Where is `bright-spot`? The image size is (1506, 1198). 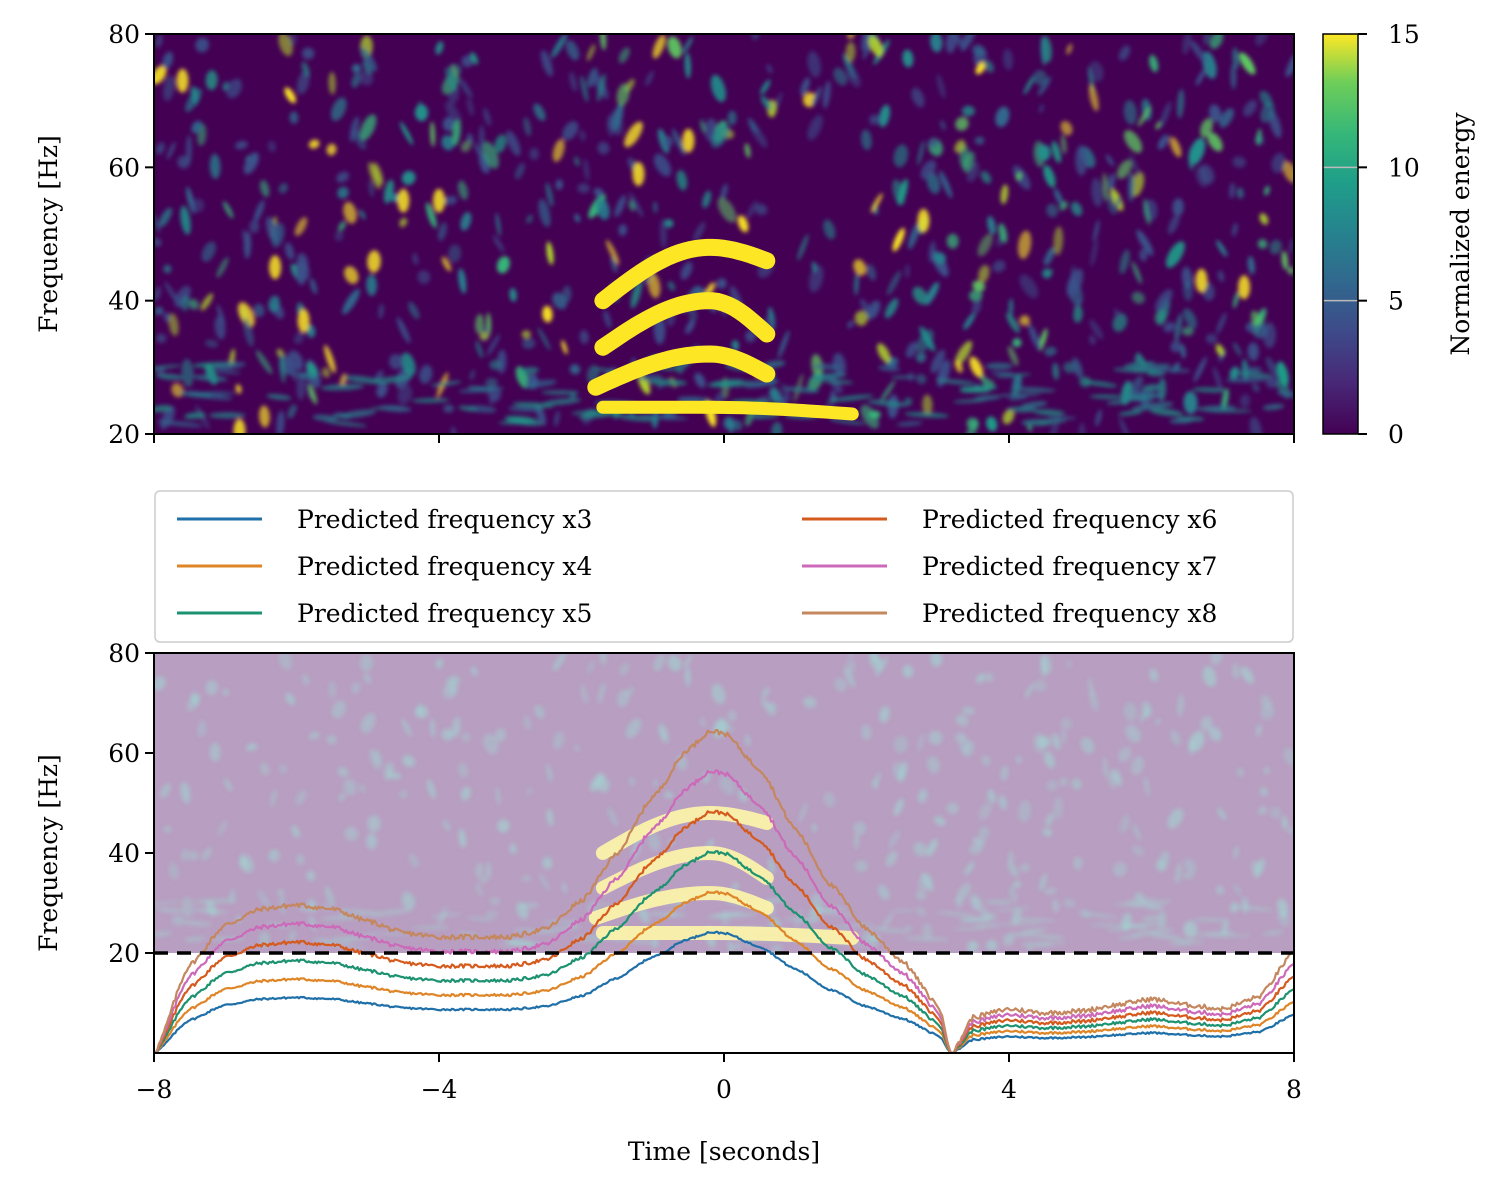
bright-spot is located at coordinates (923, 220).